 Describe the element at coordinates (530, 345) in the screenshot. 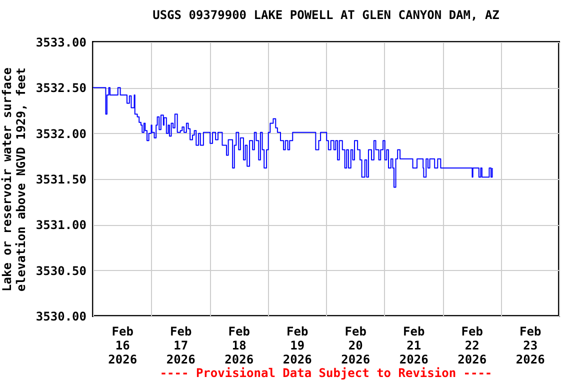

I see `x-tick-label: Feb 23 2026` at that location.